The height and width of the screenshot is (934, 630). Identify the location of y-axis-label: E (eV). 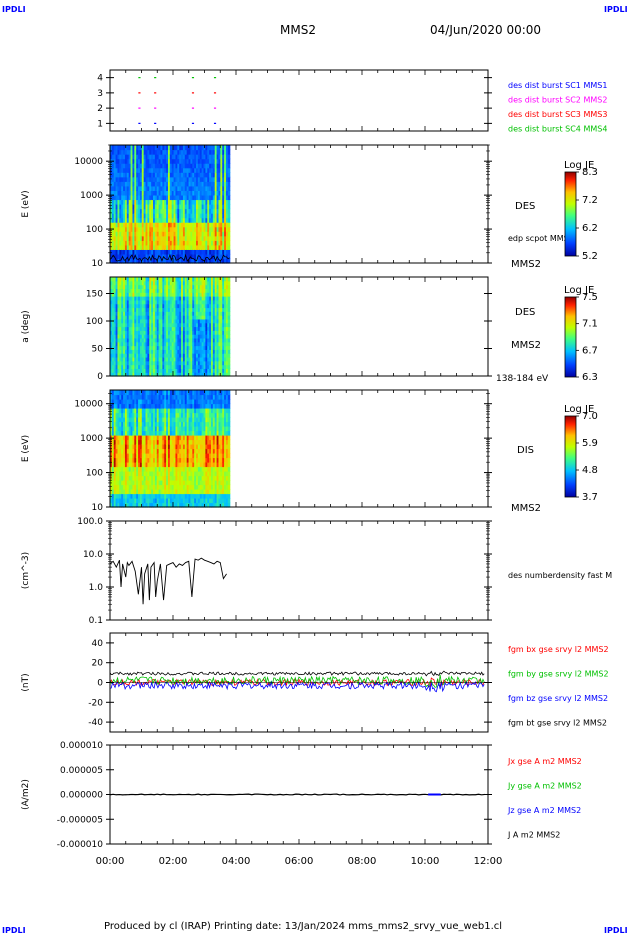
(26, 203).